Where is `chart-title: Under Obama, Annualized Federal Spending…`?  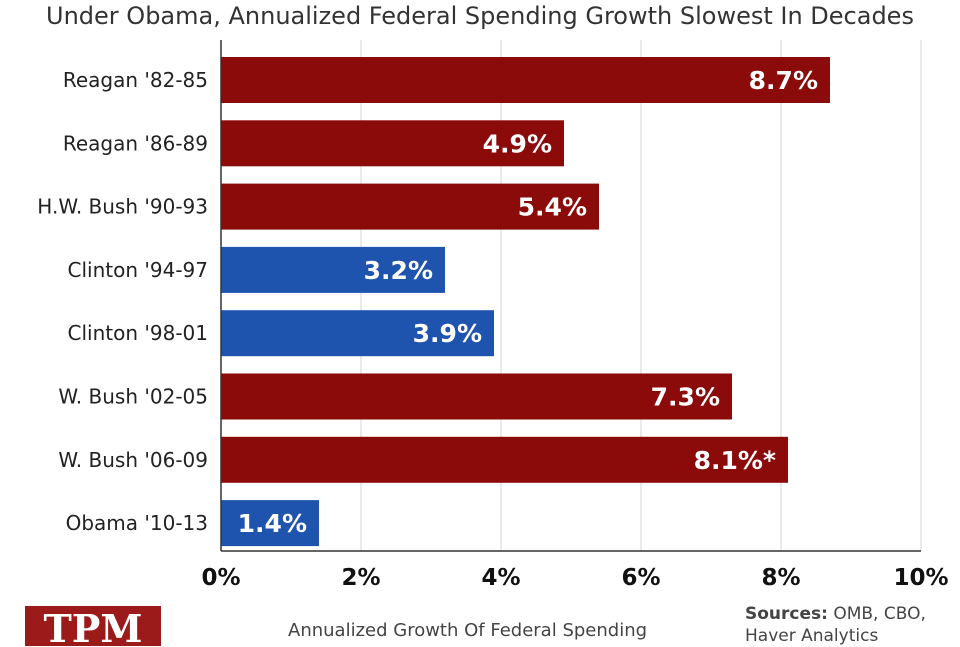
chart-title: Under Obama, Annualized Federal Spending… is located at coordinates (480, 16).